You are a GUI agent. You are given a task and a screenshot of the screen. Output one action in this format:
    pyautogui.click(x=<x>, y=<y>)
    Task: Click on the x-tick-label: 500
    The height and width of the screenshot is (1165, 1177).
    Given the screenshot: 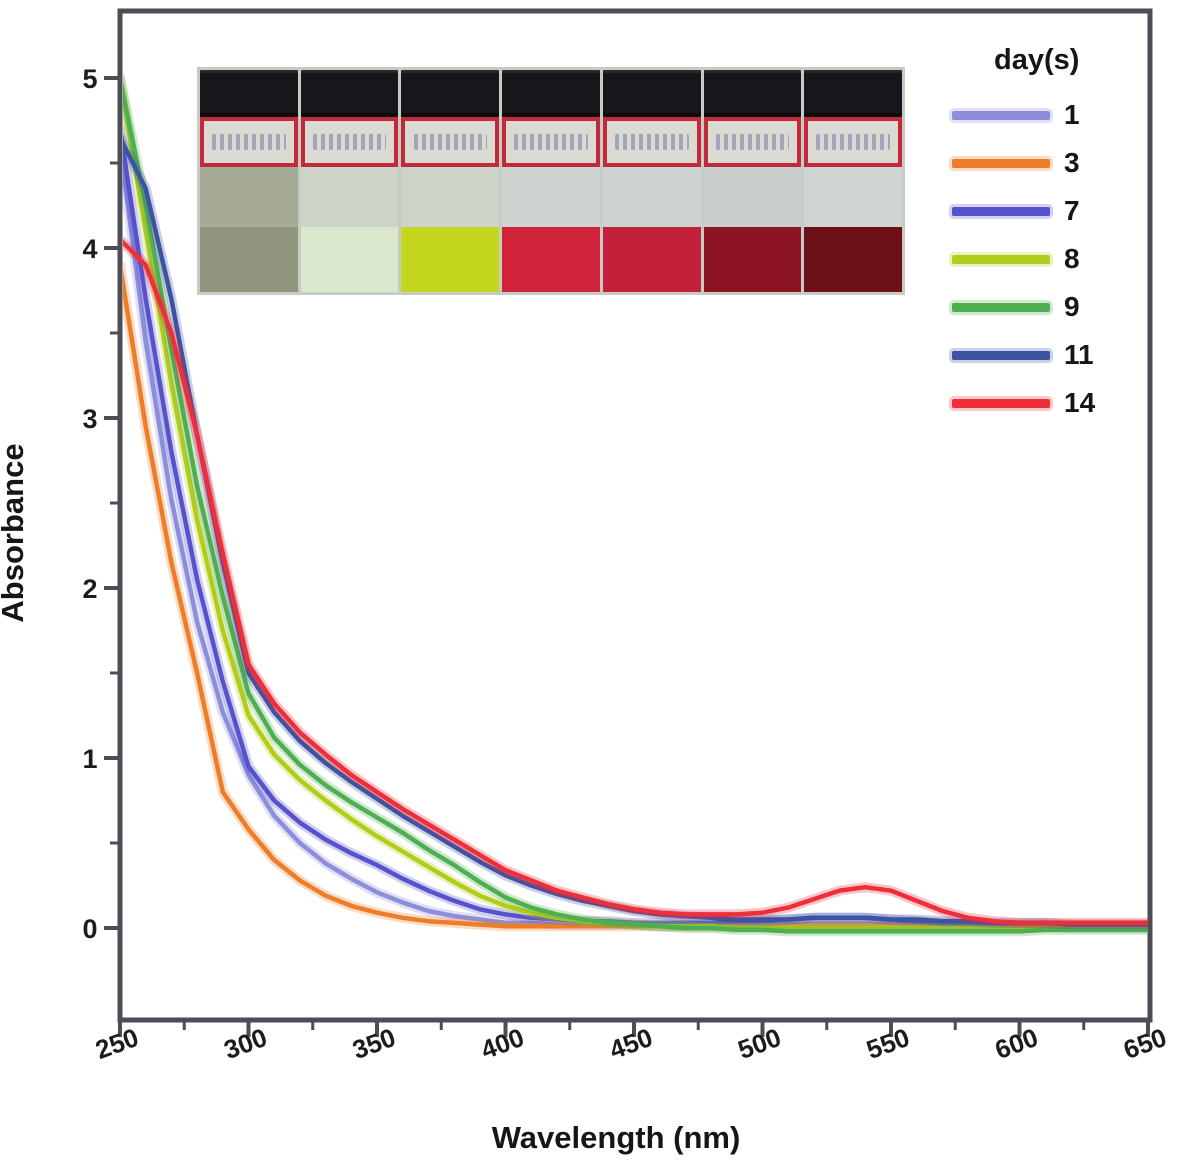 What is the action you would take?
    pyautogui.click(x=759, y=1043)
    